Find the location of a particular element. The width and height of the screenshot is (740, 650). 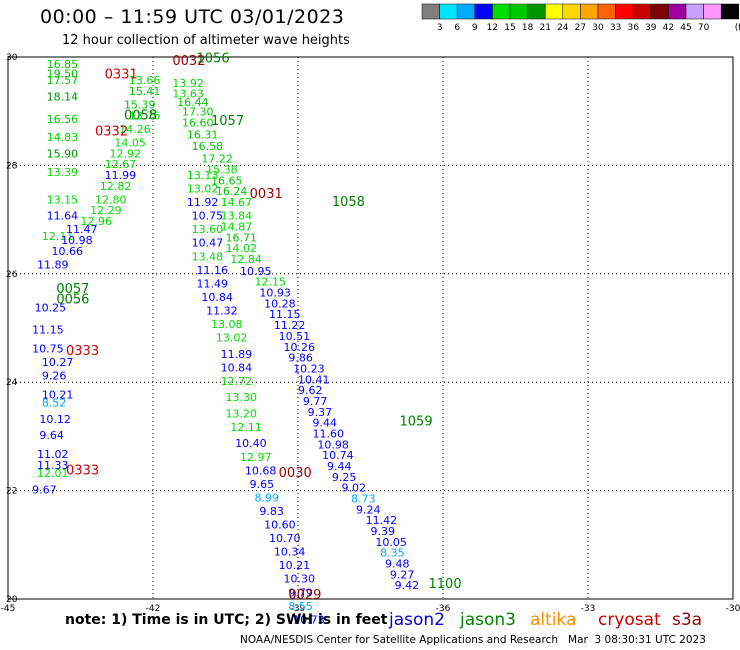

wave-height-label: 10.93 is located at coordinates (275, 293).